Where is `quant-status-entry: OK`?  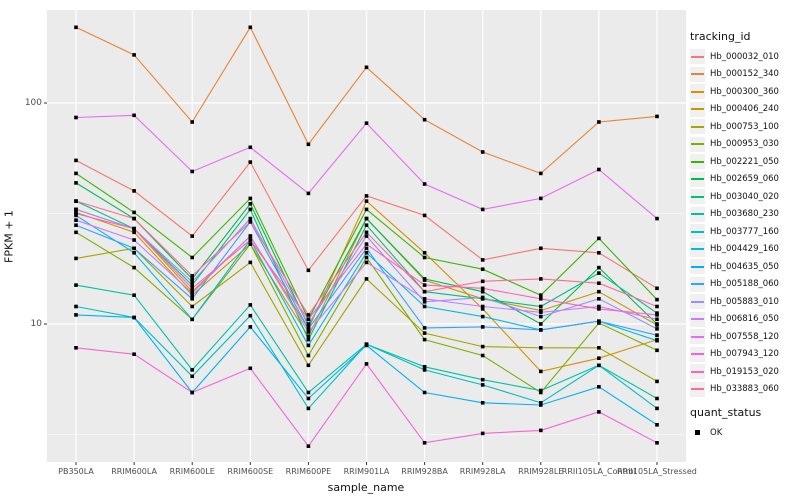 quant-status-entry: OK is located at coordinates (744, 433).